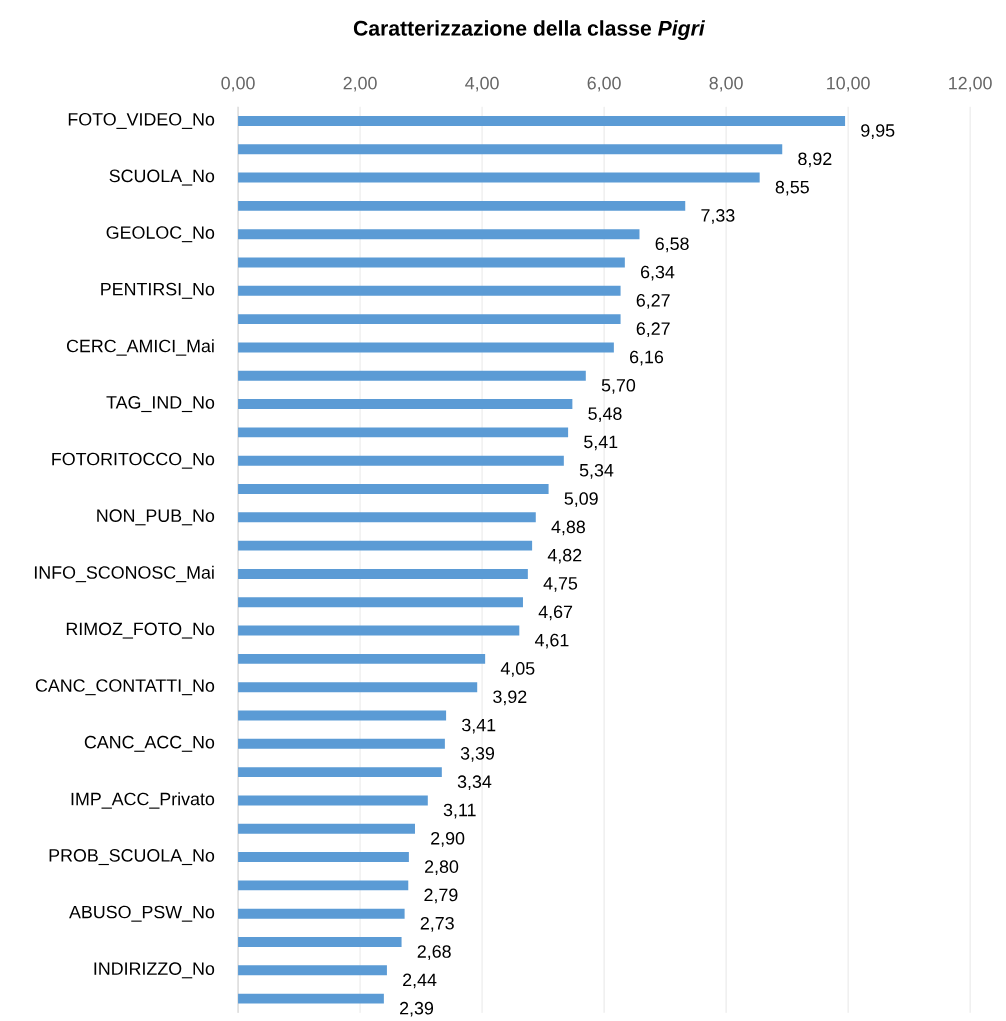 The image size is (1006, 1021). What do you see at coordinates (658, 273) in the screenshot?
I see `data-label: 6,34` at bounding box center [658, 273].